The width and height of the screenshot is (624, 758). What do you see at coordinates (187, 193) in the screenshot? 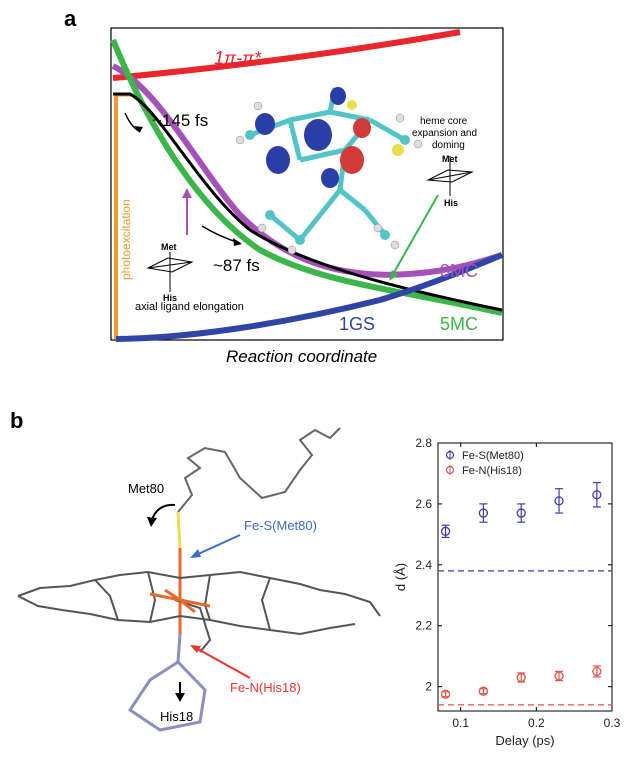
I see `purple-arrow-head` at bounding box center [187, 193].